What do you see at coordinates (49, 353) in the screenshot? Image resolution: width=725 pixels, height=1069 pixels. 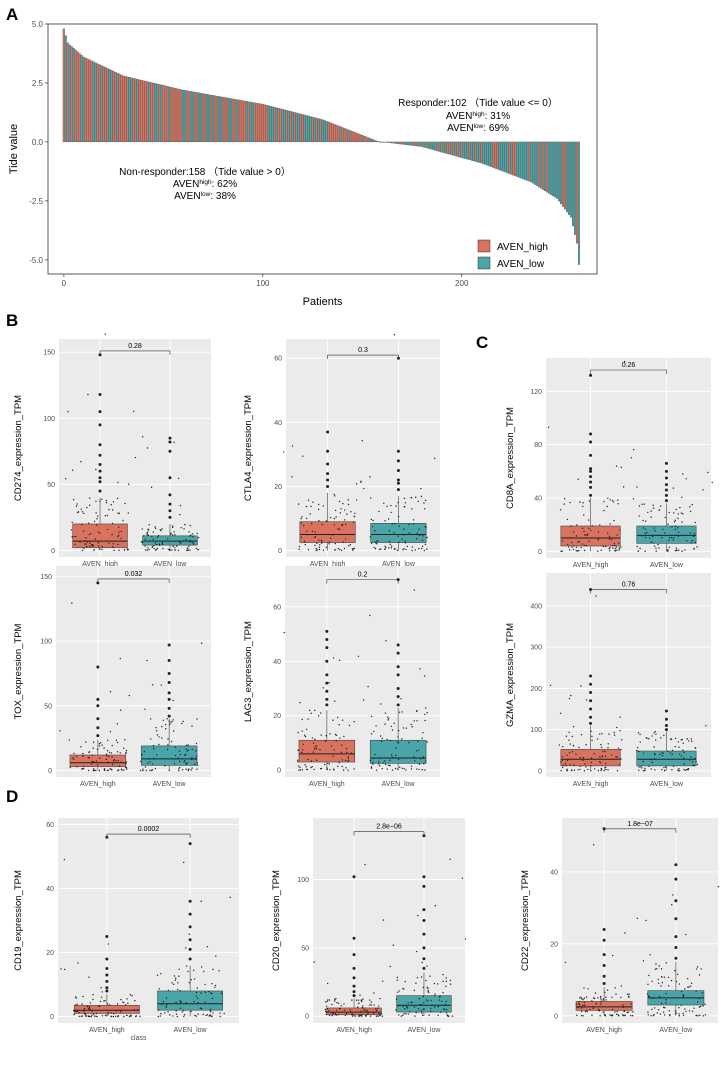 I see `y-tick-label: 150` at bounding box center [49, 353].